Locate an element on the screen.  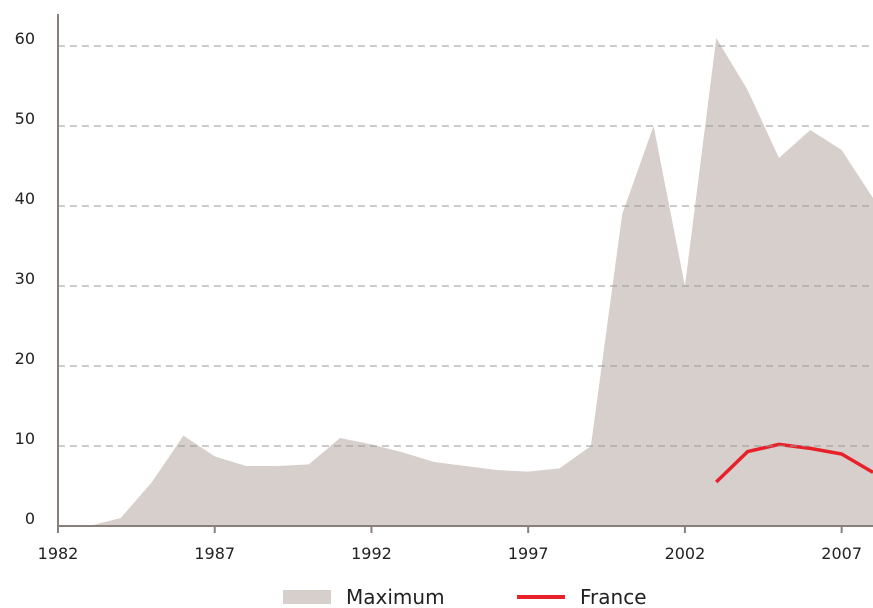
x-tick-label: 2007 is located at coordinates (841, 553).